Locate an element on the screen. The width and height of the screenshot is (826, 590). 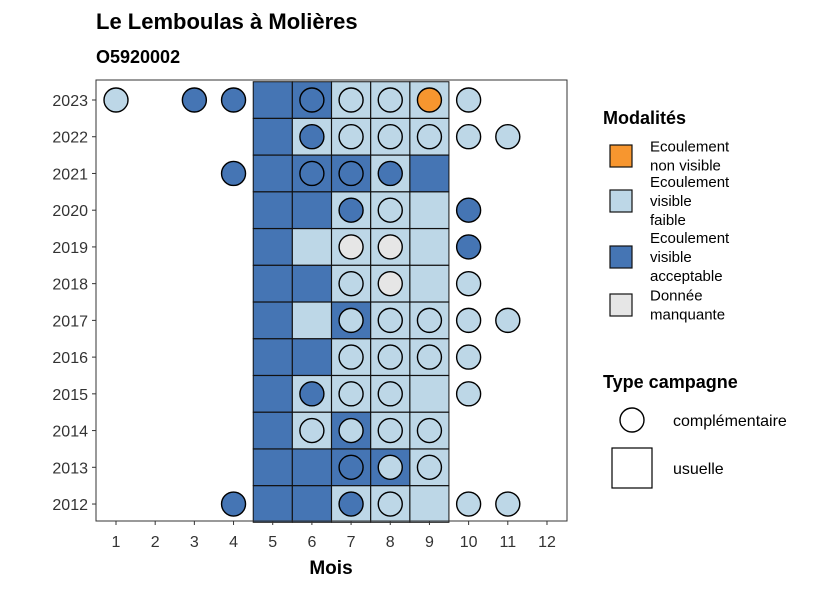
x-tick-label-11: 11 is located at coordinates (507, 542).